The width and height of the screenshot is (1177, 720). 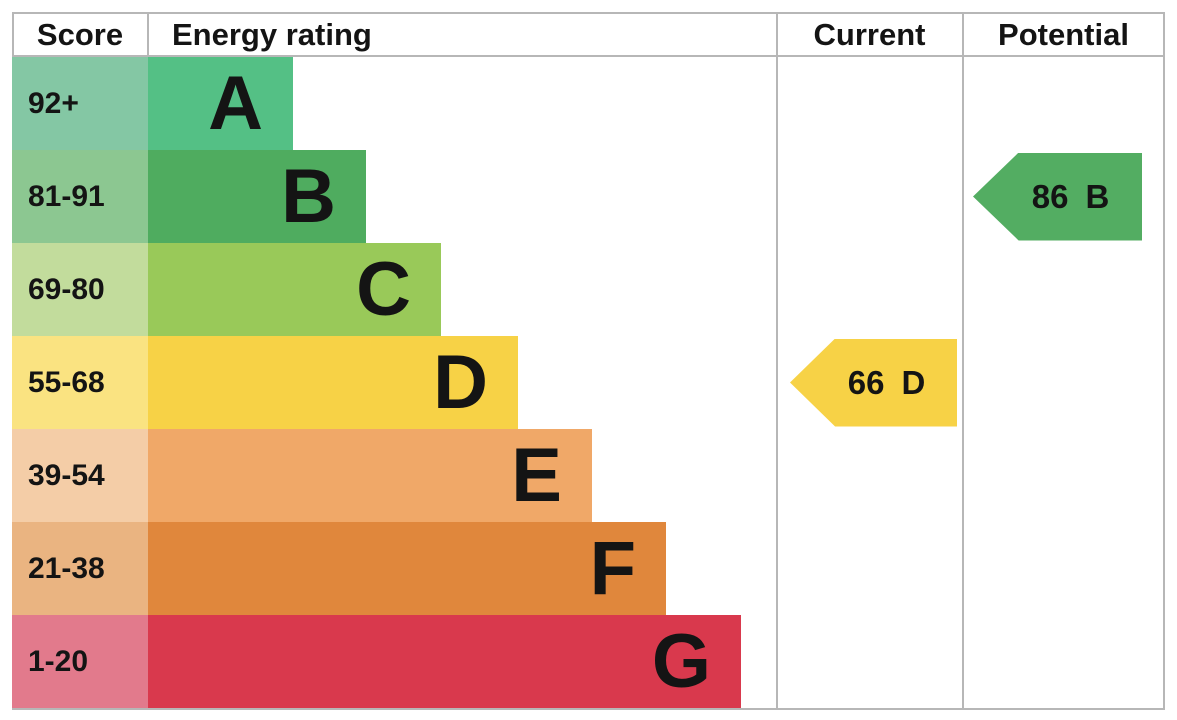 What do you see at coordinates (1050, 196) in the screenshot?
I see `potential-rating-value: 86` at bounding box center [1050, 196].